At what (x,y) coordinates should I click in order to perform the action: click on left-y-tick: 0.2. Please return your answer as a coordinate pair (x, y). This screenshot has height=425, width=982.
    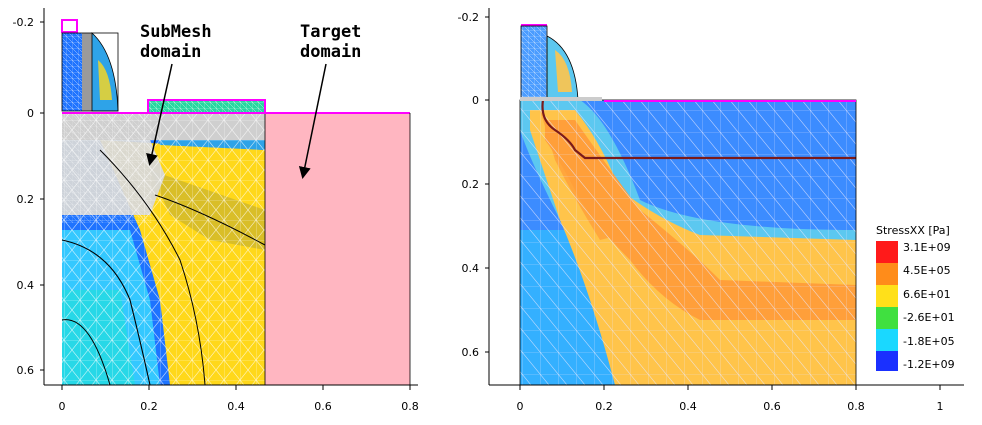
    Looking at the image, I should click on (26, 199).